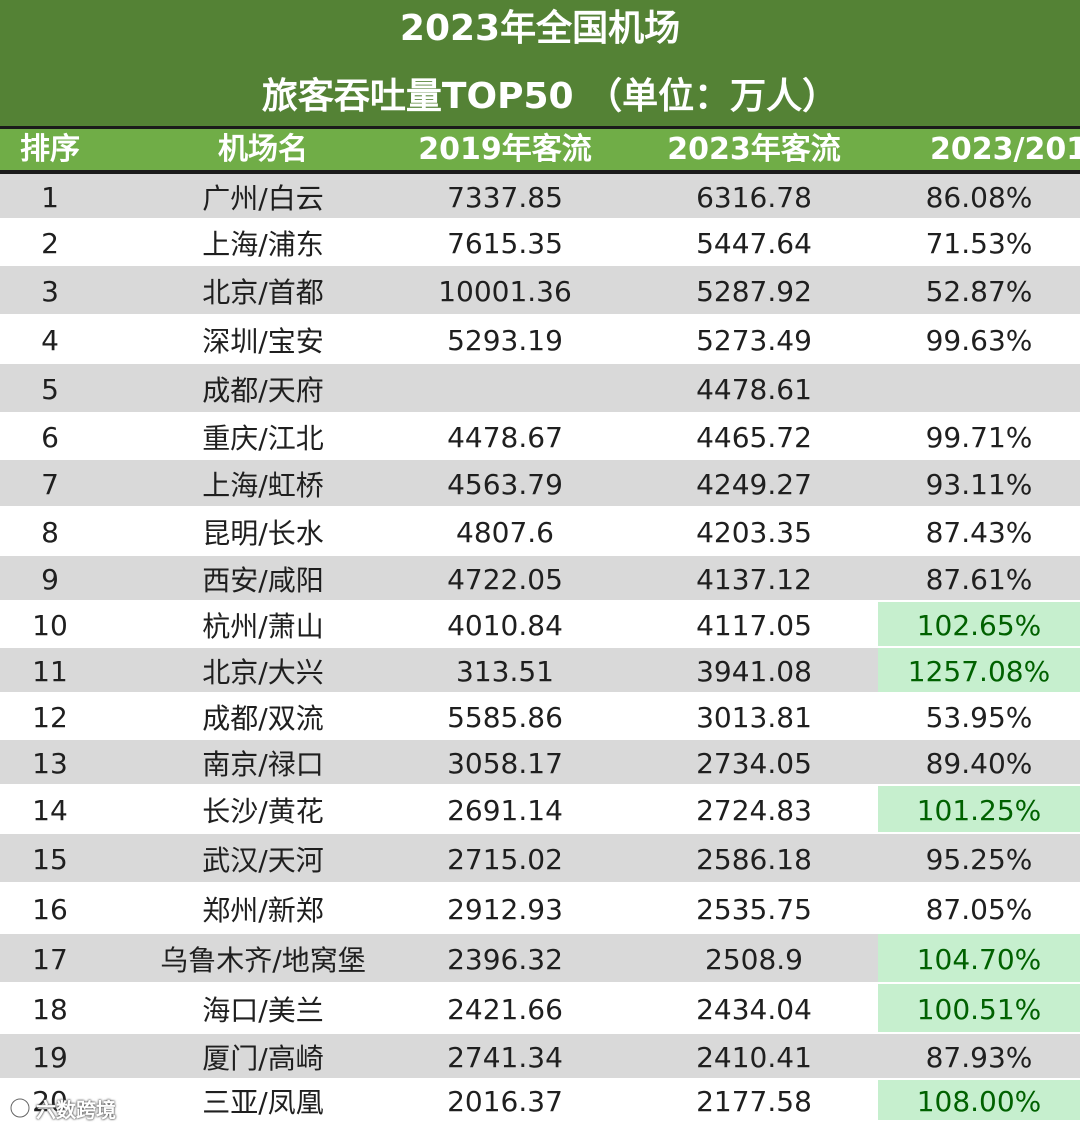 The height and width of the screenshot is (1128, 1080). Describe the element at coordinates (754, 909) in the screenshot. I see `passengers-2023-cell: 2535.75` at that location.